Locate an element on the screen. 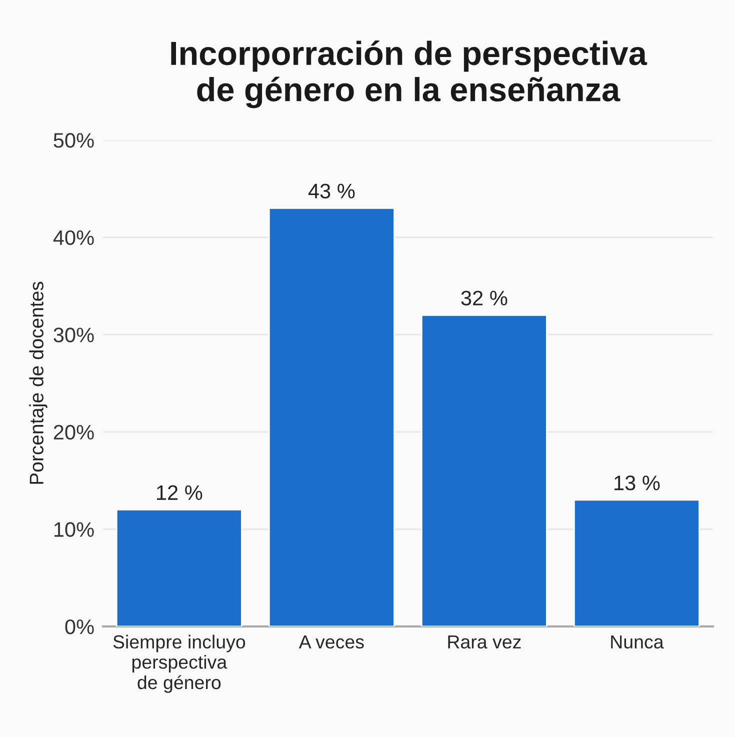  data-label: 12 % is located at coordinates (179, 492).